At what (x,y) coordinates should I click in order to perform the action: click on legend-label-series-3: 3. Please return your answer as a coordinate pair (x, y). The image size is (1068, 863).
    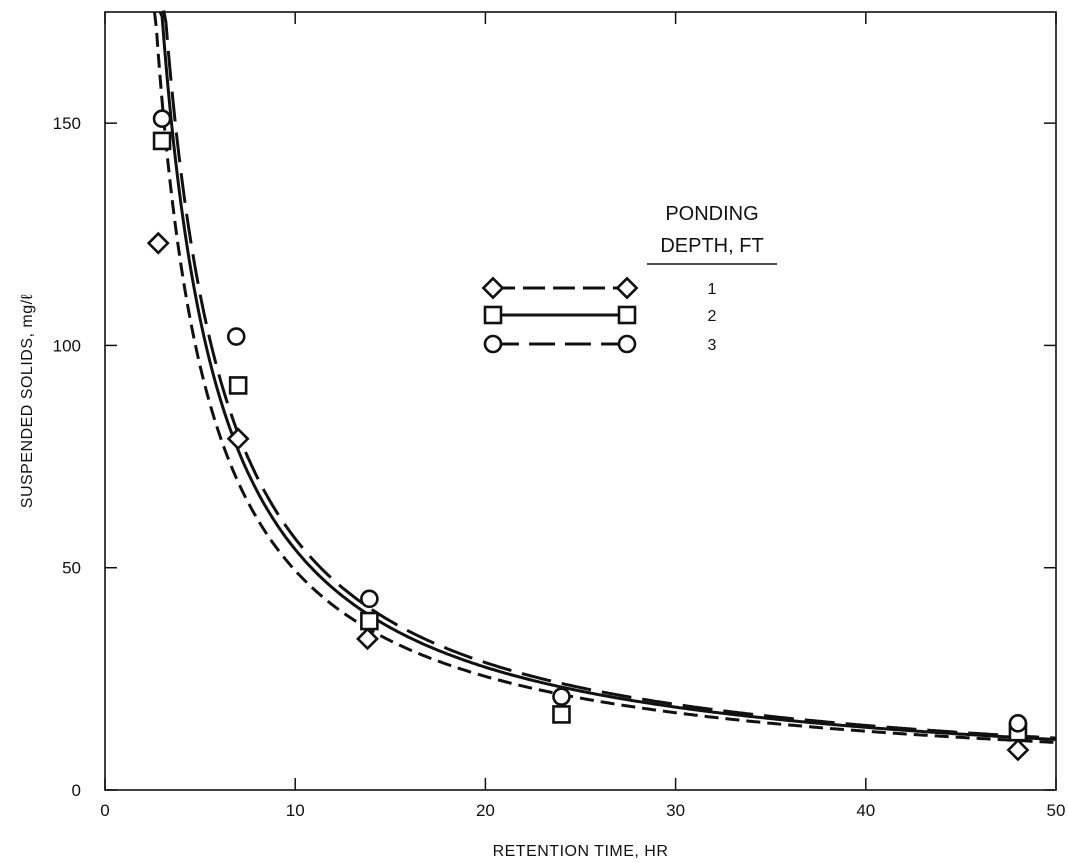
    Looking at the image, I should click on (712, 345).